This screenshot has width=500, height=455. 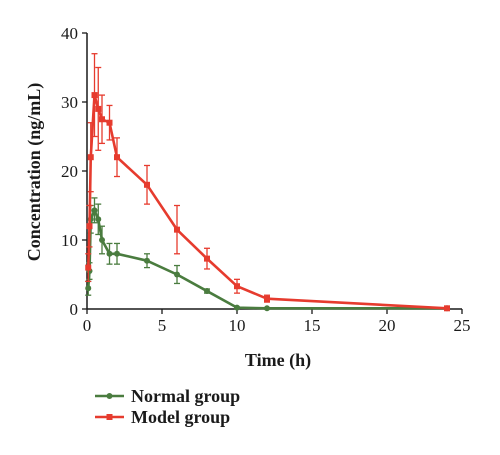 What do you see at coordinates (69, 171) in the screenshot?
I see `y-tick-label: 20` at bounding box center [69, 171].